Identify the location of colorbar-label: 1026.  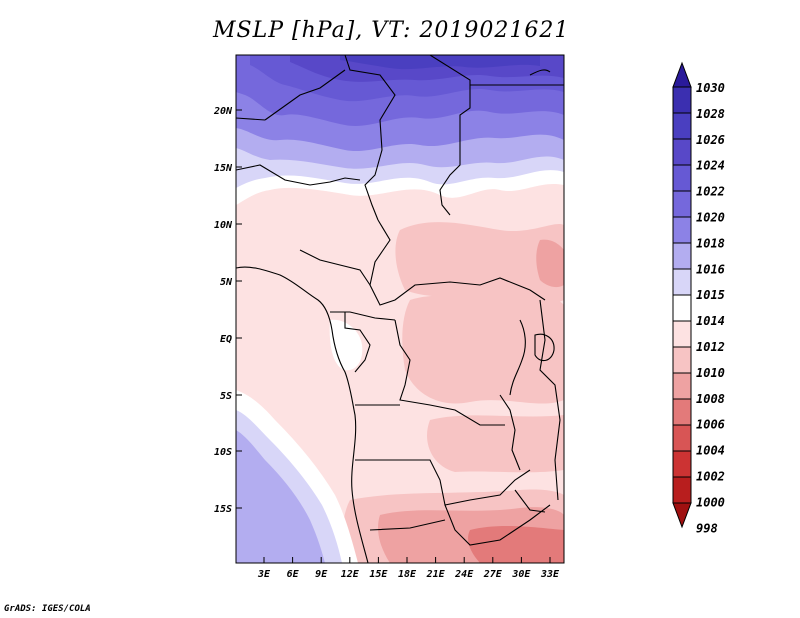
(710, 140).